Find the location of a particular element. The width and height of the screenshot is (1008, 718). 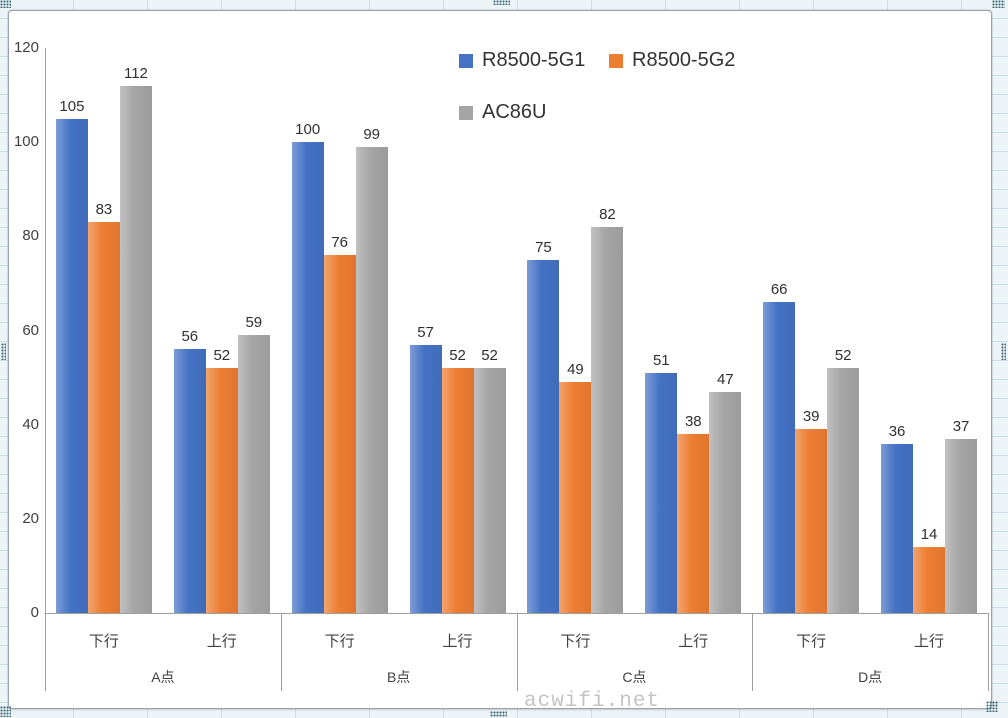

y-axis-tick-label: 120 is located at coordinates (26, 47).